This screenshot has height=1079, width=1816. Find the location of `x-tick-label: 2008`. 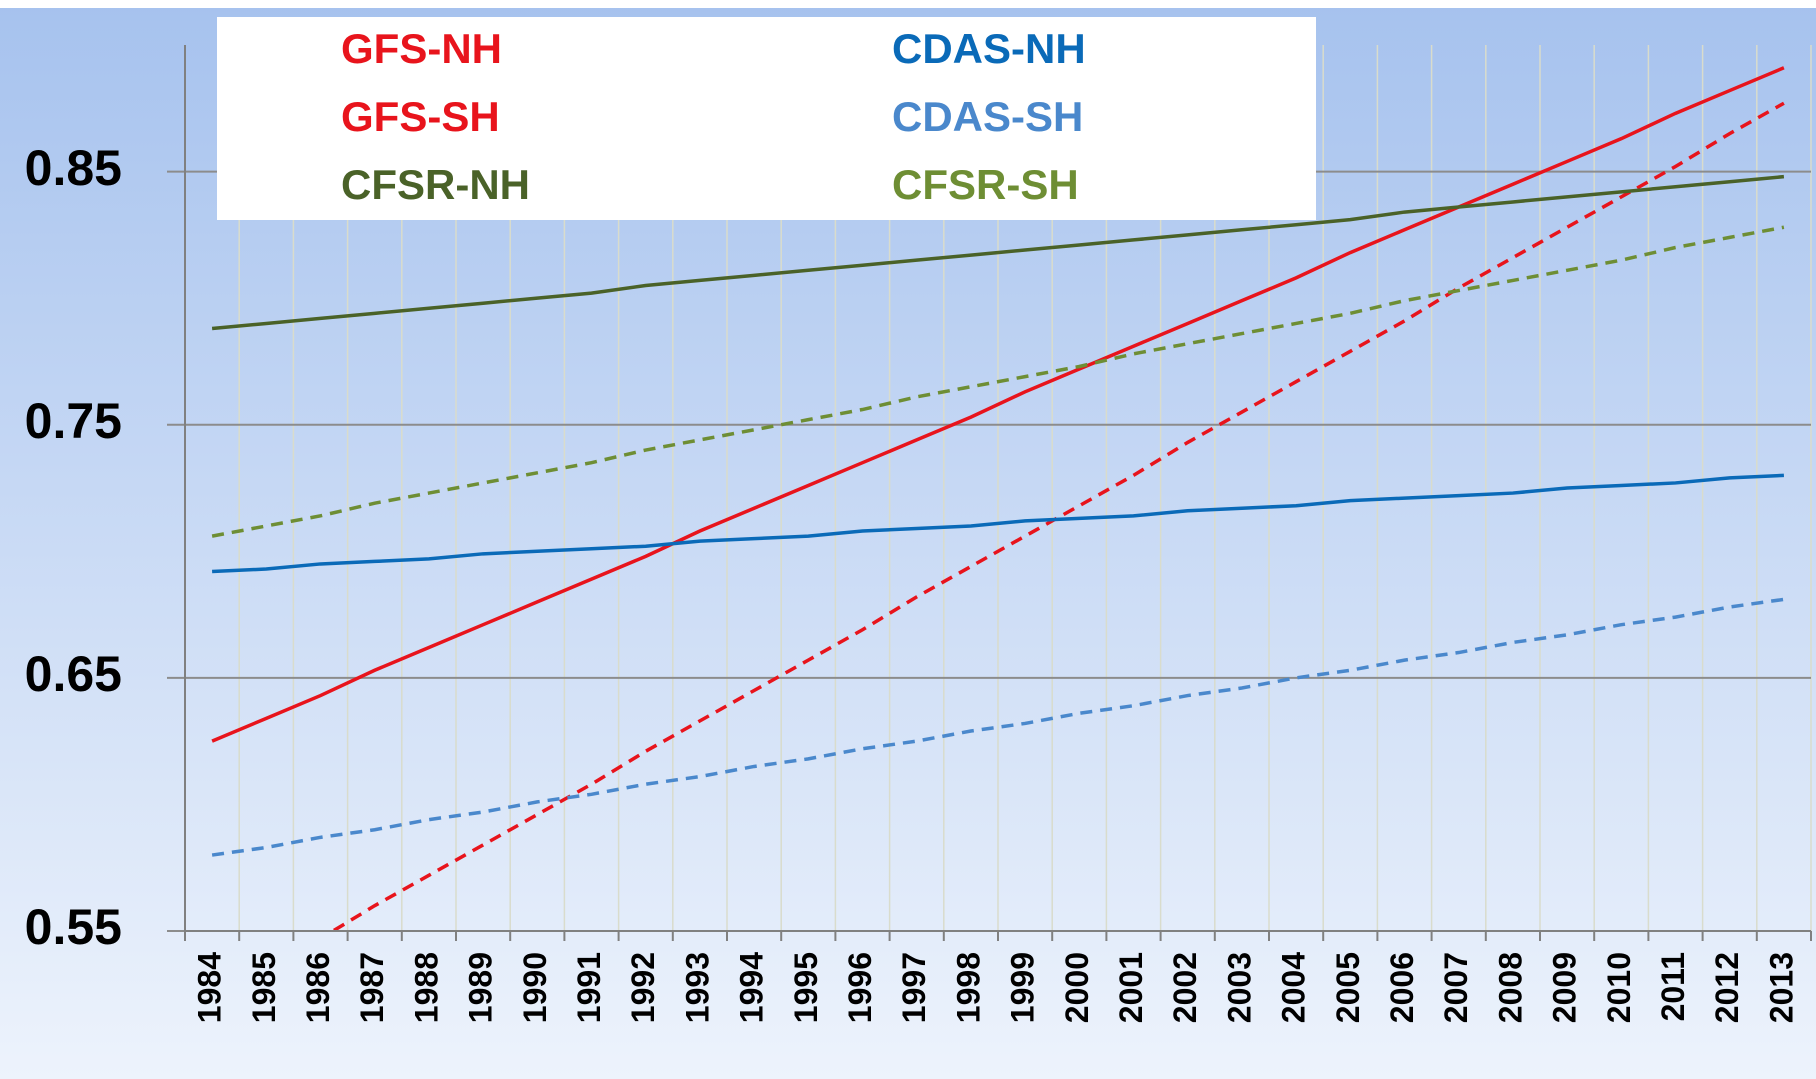

x-tick-label: 2008 is located at coordinates (1510, 987).